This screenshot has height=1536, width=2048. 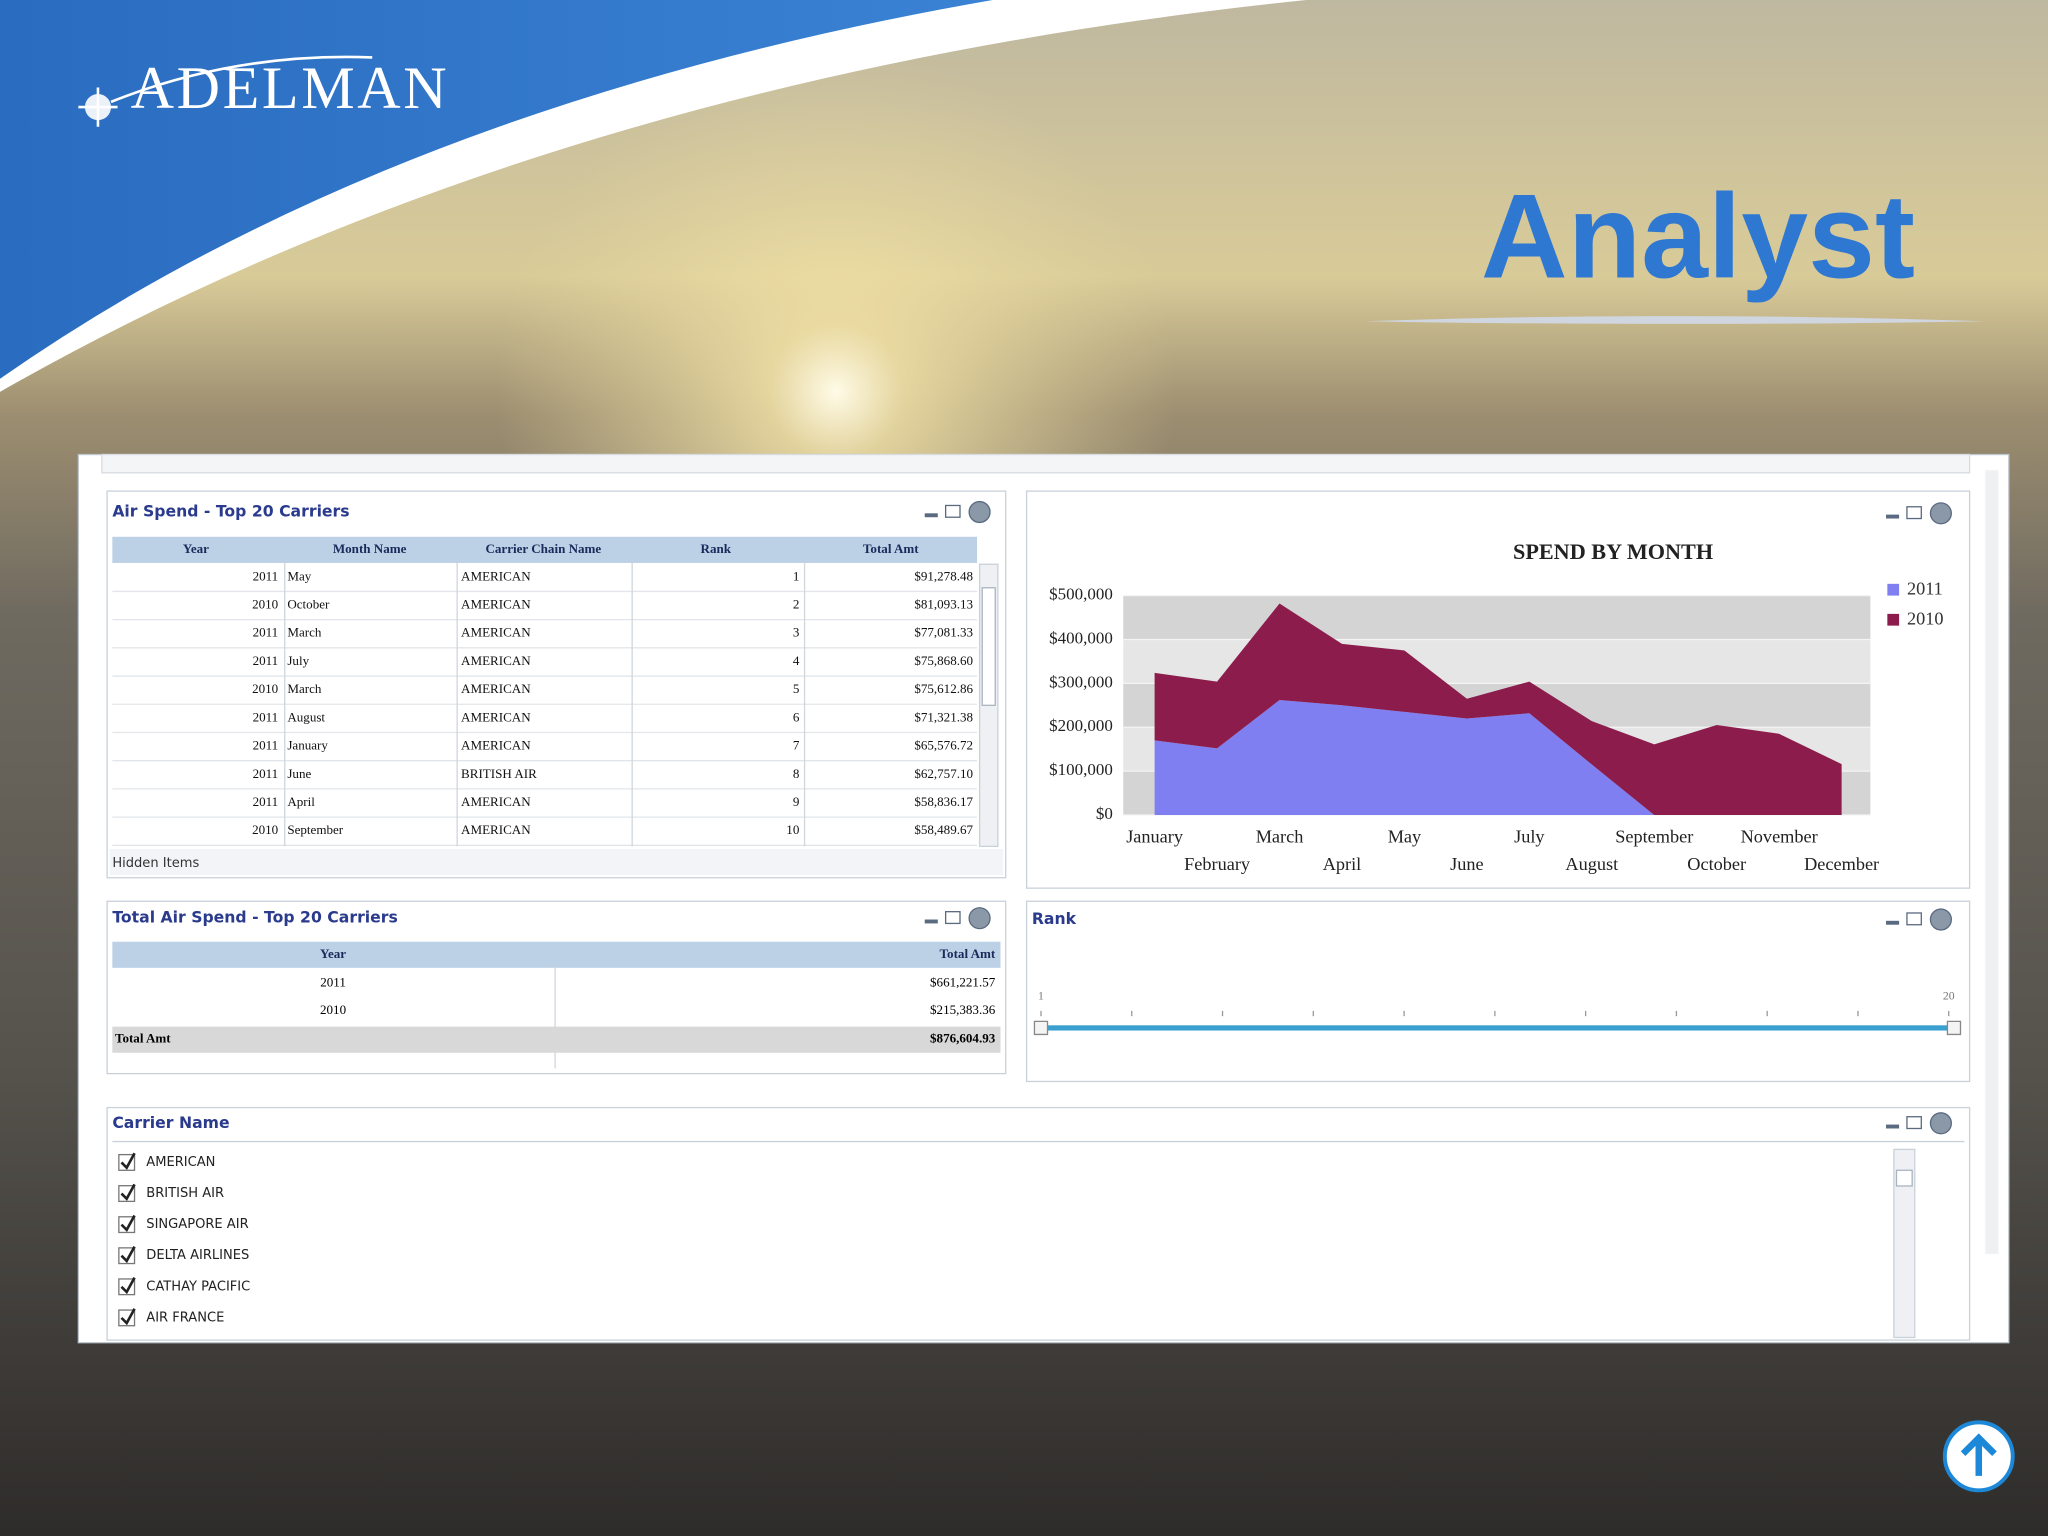 I want to click on swoosh, so click(x=496, y=189).